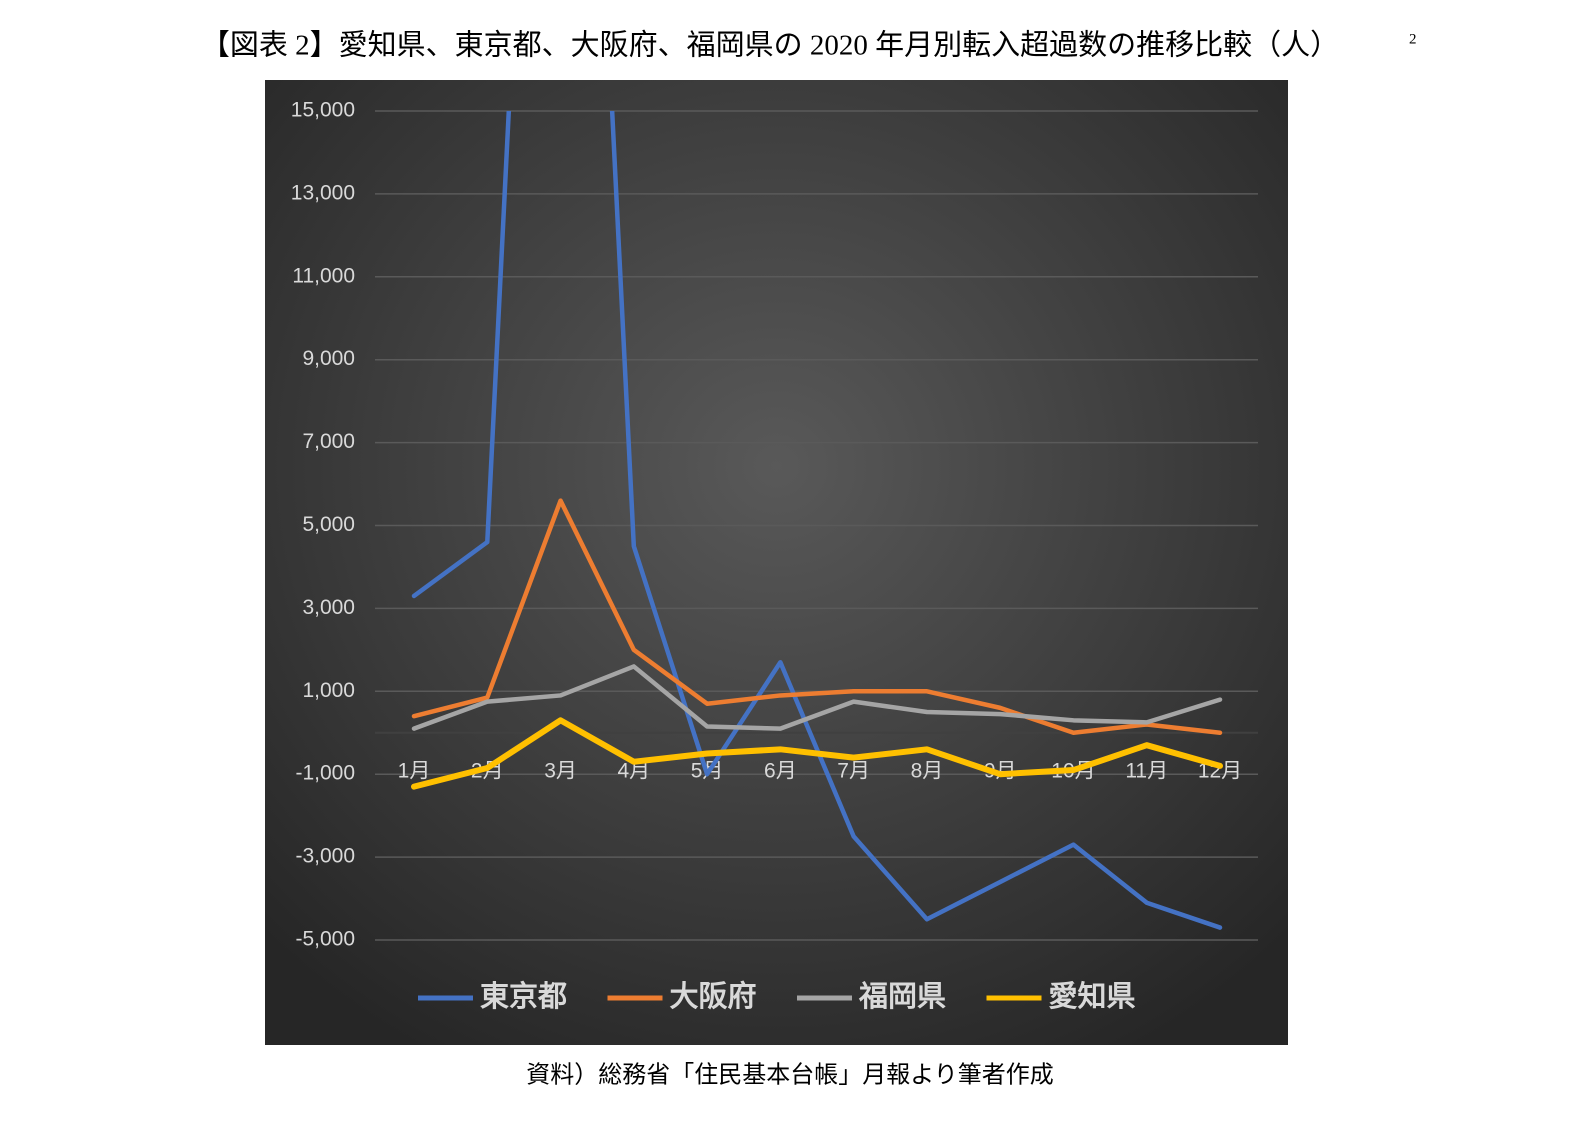 The height and width of the screenshot is (1147, 1594). Describe the element at coordinates (780, 771) in the screenshot. I see `x-tick-label: 6月` at that location.